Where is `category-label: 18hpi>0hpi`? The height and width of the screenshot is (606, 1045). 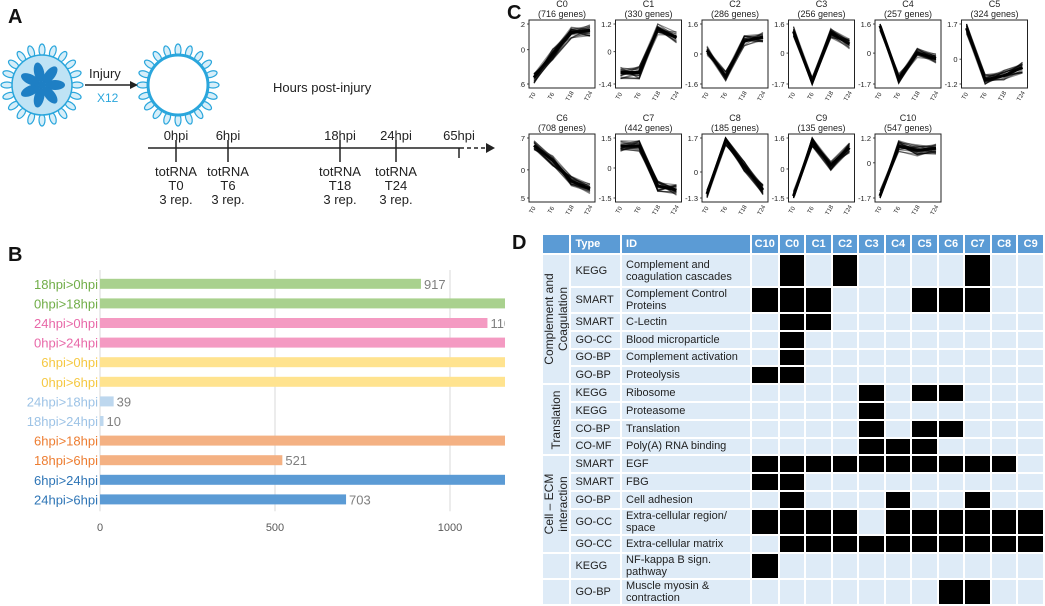
category-label: 18hpi>0hpi is located at coordinates (66, 284).